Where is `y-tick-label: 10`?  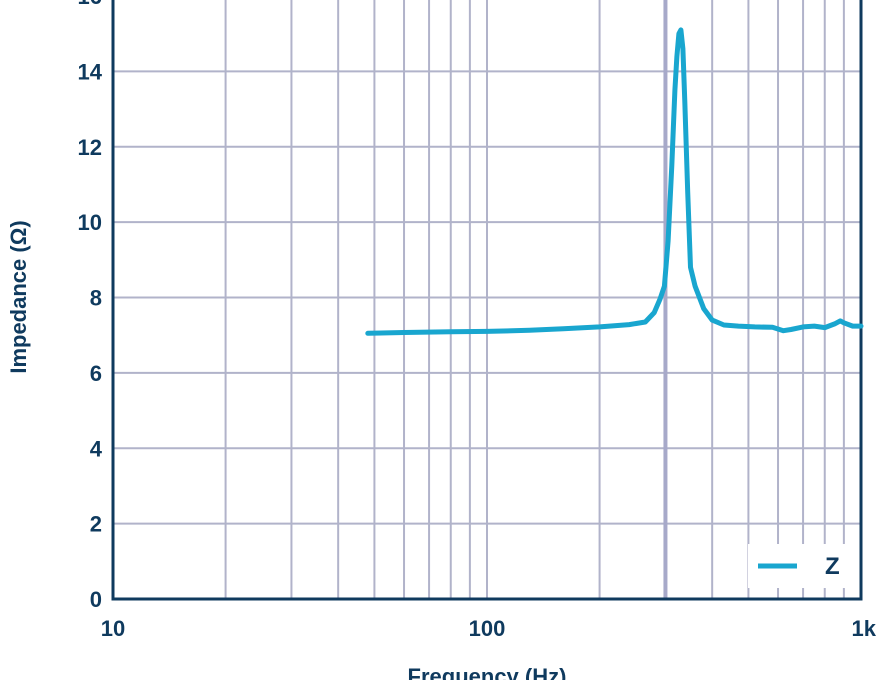
y-tick-label: 10 is located at coordinates (90, 222).